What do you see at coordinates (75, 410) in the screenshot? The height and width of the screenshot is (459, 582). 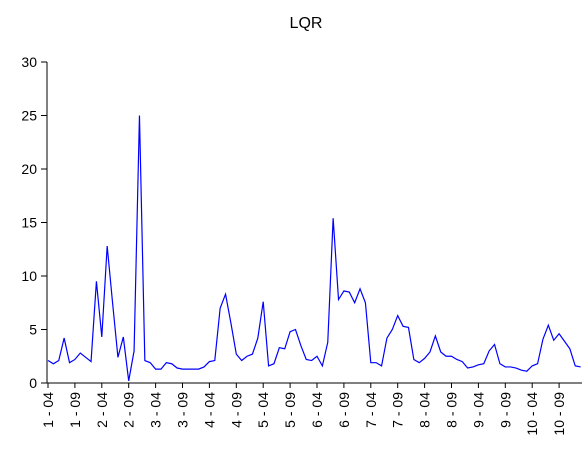 I see `x-tick-label: 1 - 09` at bounding box center [75, 410].